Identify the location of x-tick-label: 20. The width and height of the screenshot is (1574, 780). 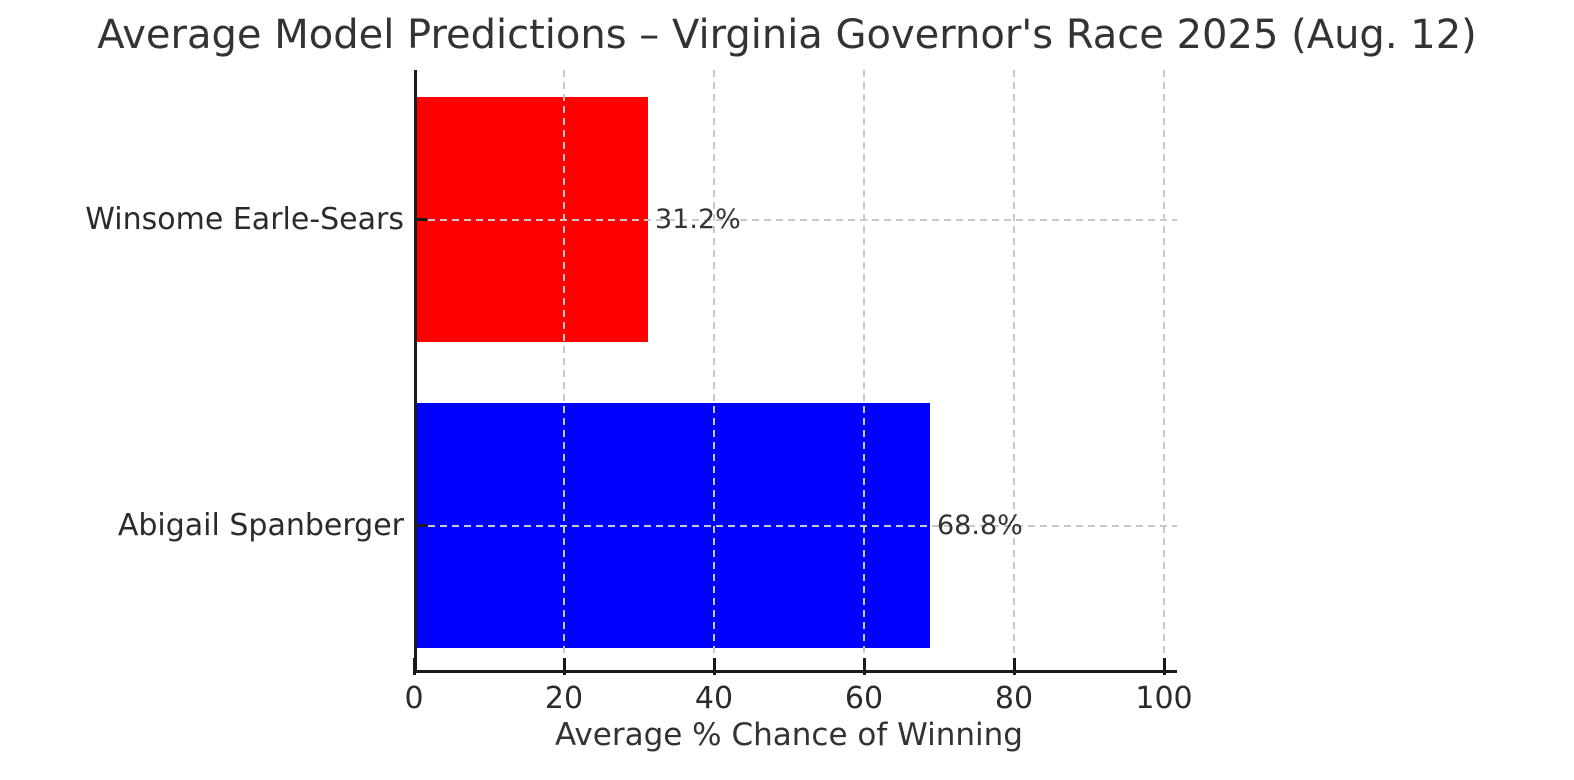
(564, 698).